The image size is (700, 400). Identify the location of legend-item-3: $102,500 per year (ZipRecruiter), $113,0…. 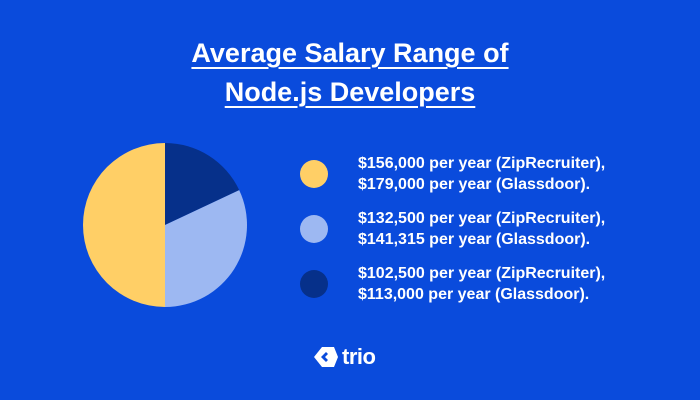
(490, 284).